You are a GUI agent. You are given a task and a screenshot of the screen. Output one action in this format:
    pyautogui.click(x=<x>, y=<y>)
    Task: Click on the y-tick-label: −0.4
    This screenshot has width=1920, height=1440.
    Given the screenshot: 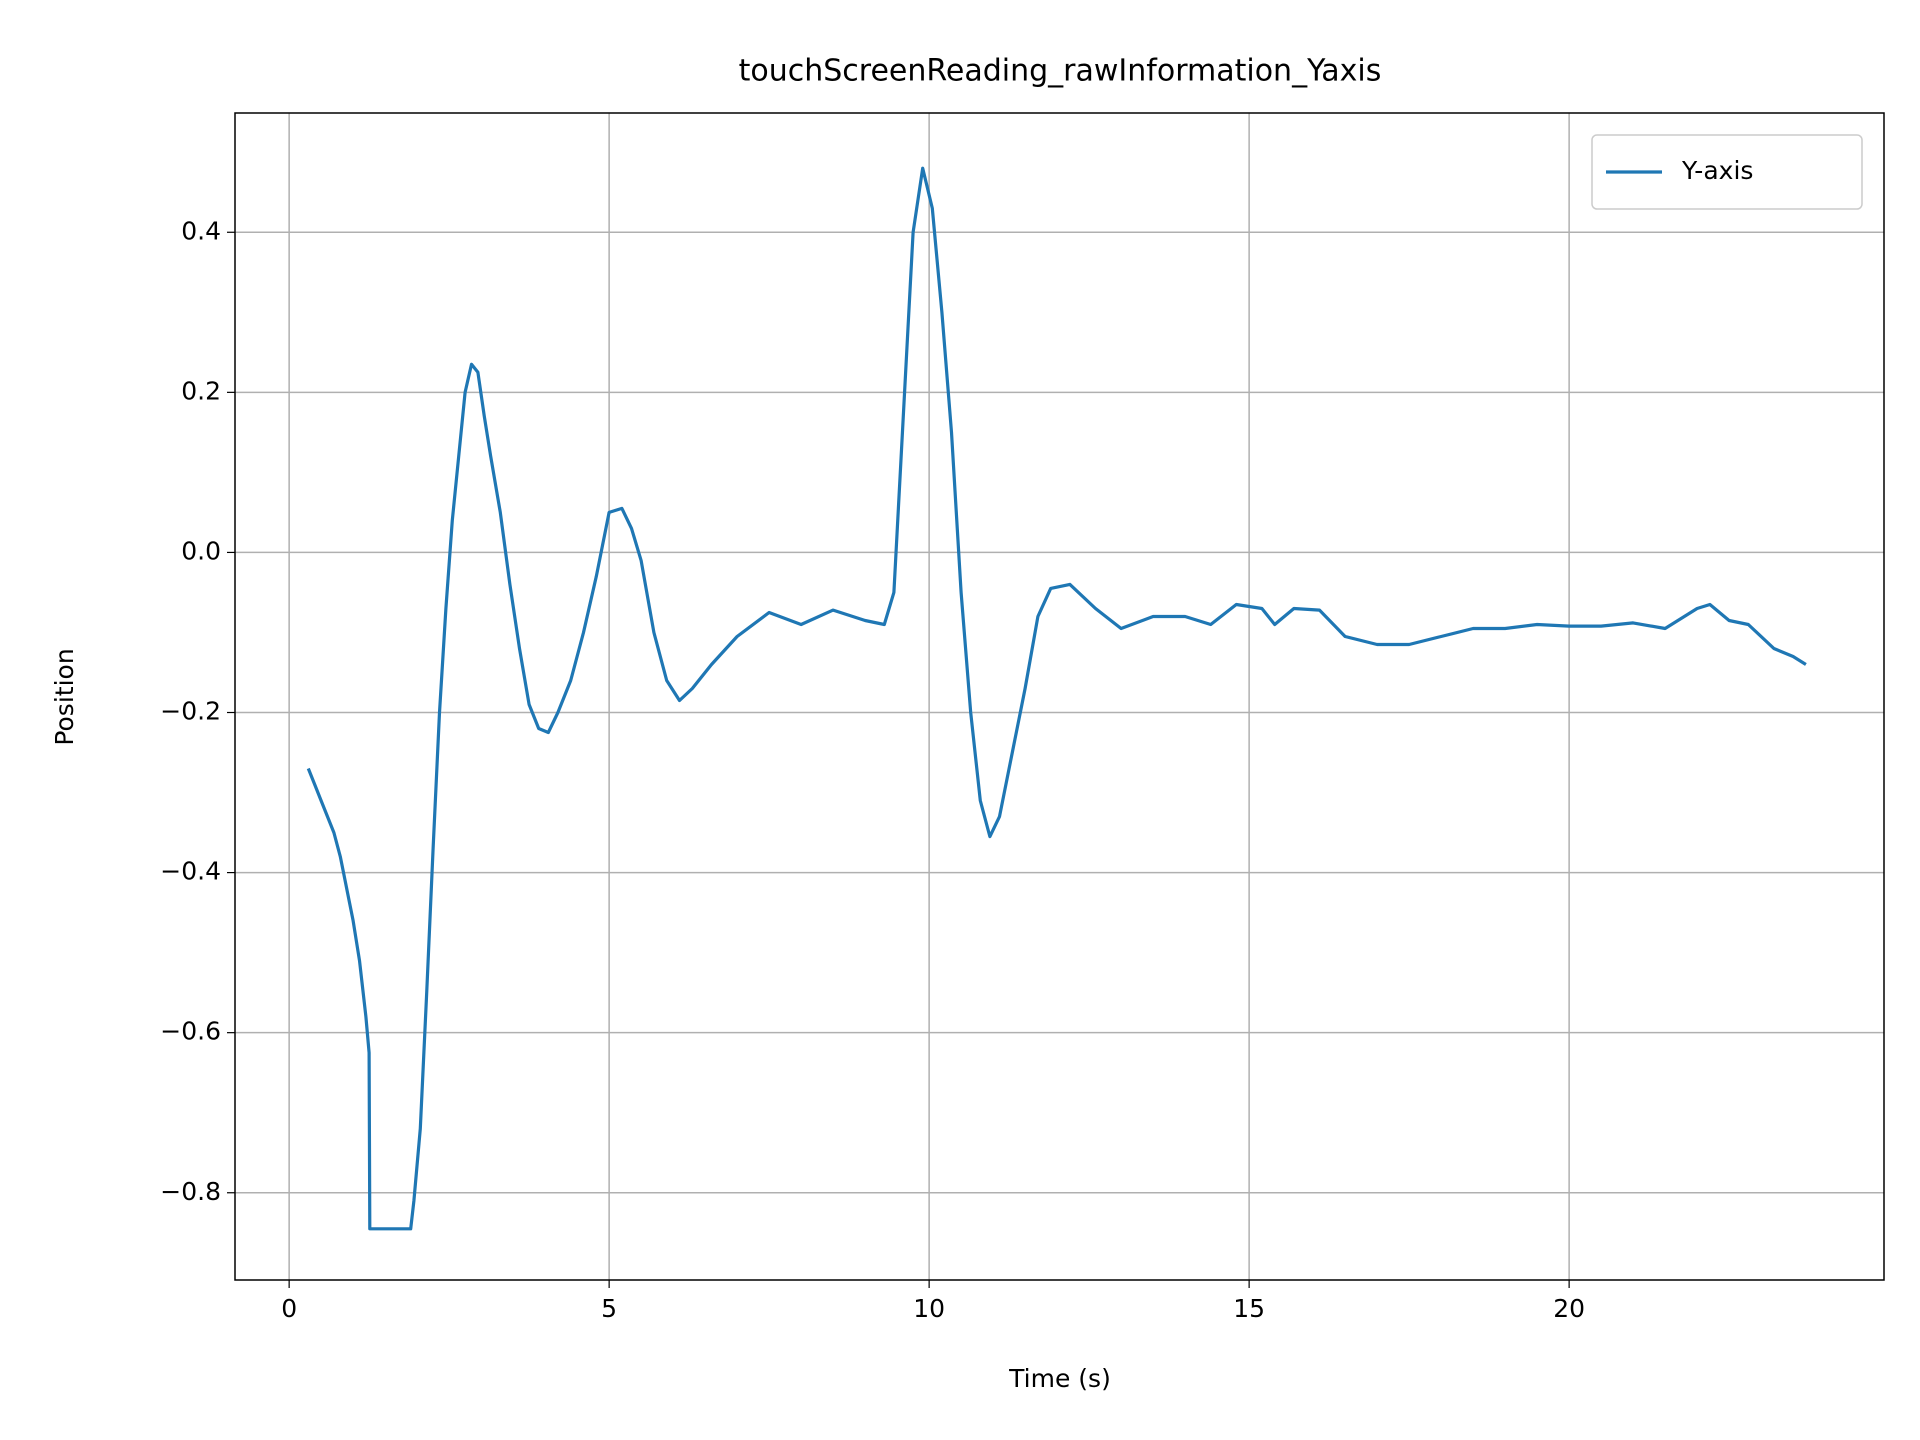 What is the action you would take?
    pyautogui.click(x=190, y=871)
    